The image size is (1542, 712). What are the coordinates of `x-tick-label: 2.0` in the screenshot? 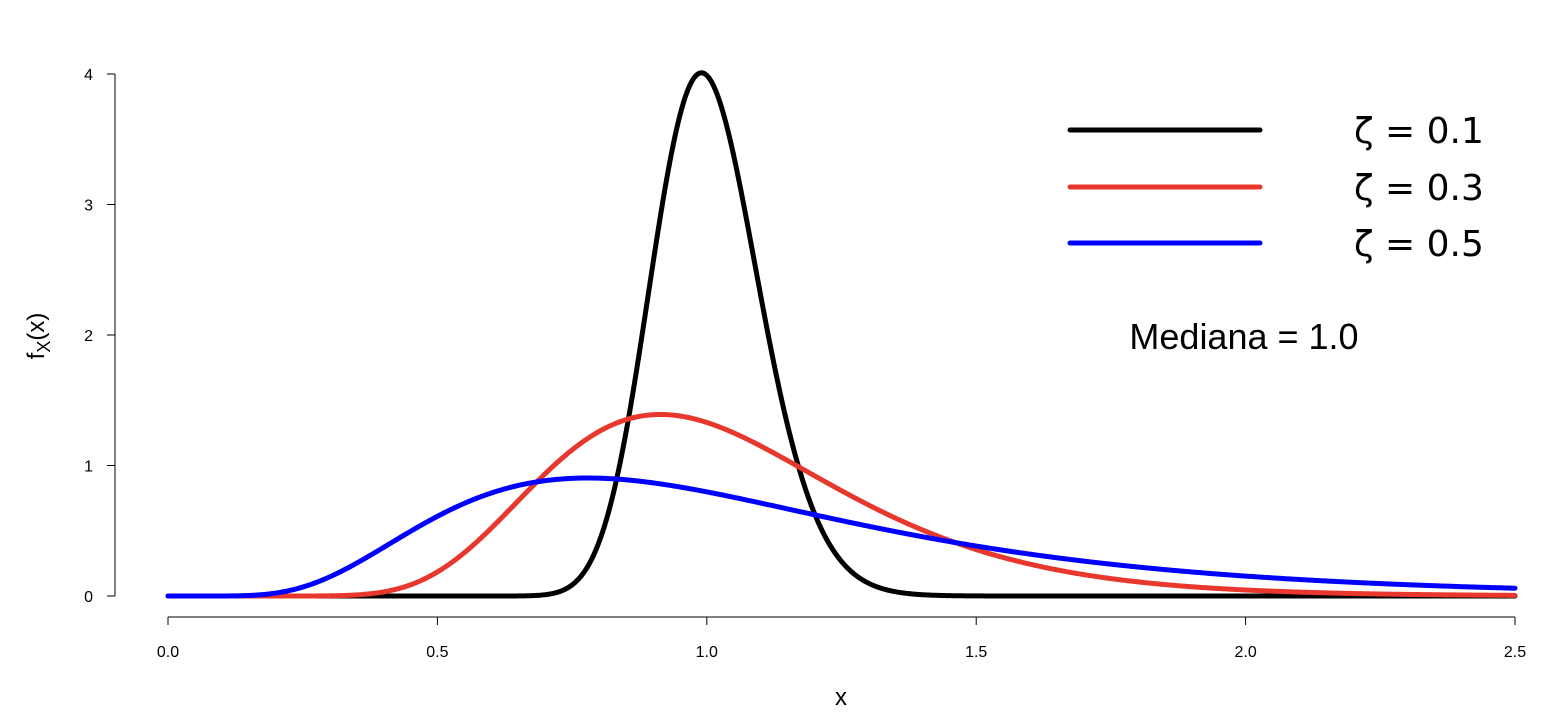 It's located at (1245, 652).